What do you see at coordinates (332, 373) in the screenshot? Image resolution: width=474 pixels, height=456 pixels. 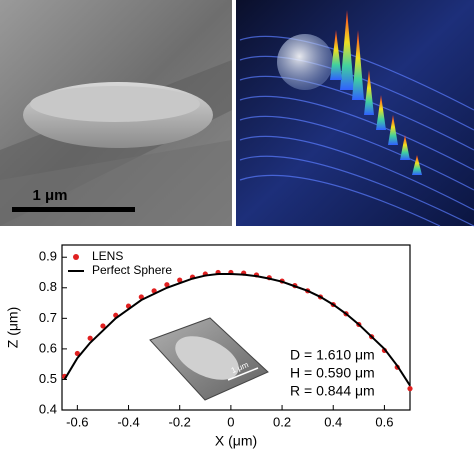 I see `annotation: H = 0.590 μm` at bounding box center [332, 373].